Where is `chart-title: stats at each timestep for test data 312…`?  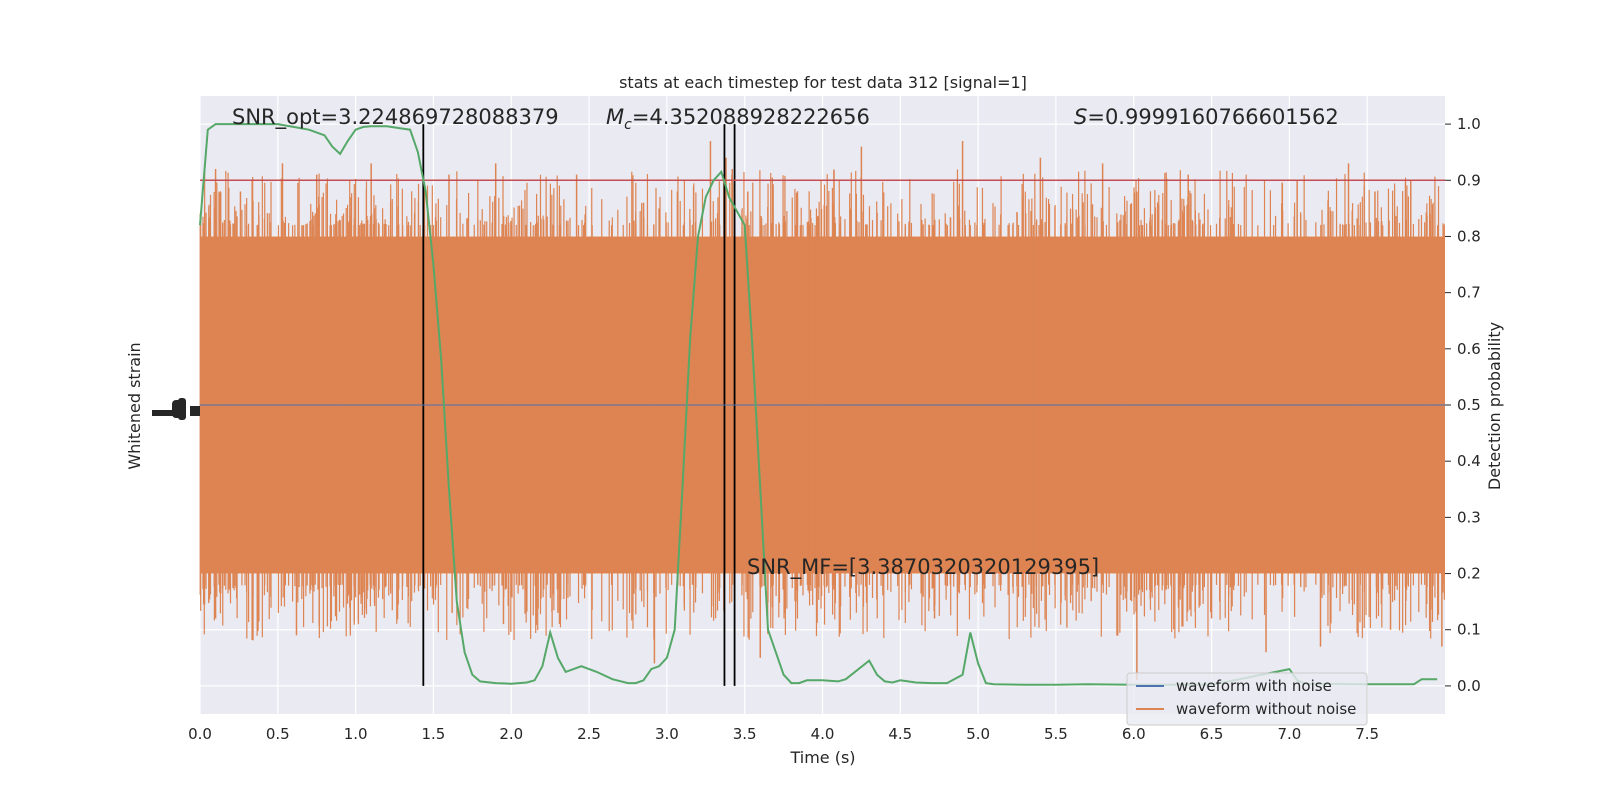
chart-title: stats at each timestep for test data 312… is located at coordinates (823, 82).